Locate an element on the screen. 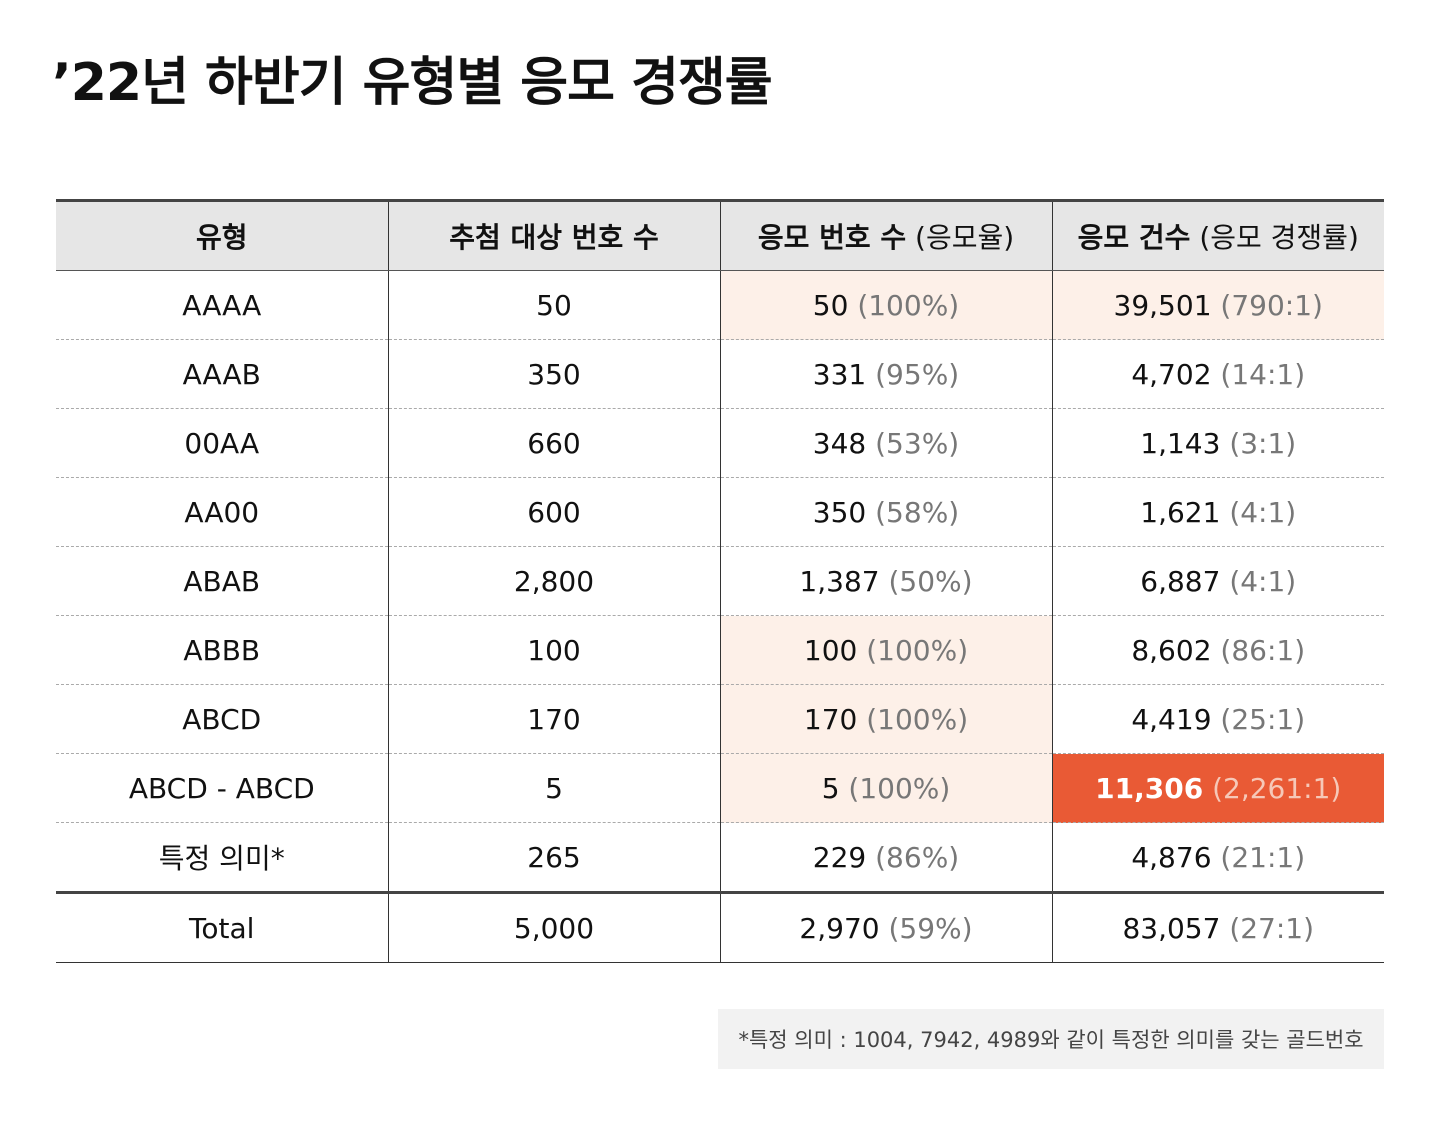 Image resolution: width=1440 pixels, height=1139 pixels. application-count-cell: 11,306 (2,261:1) is located at coordinates (1217, 788).